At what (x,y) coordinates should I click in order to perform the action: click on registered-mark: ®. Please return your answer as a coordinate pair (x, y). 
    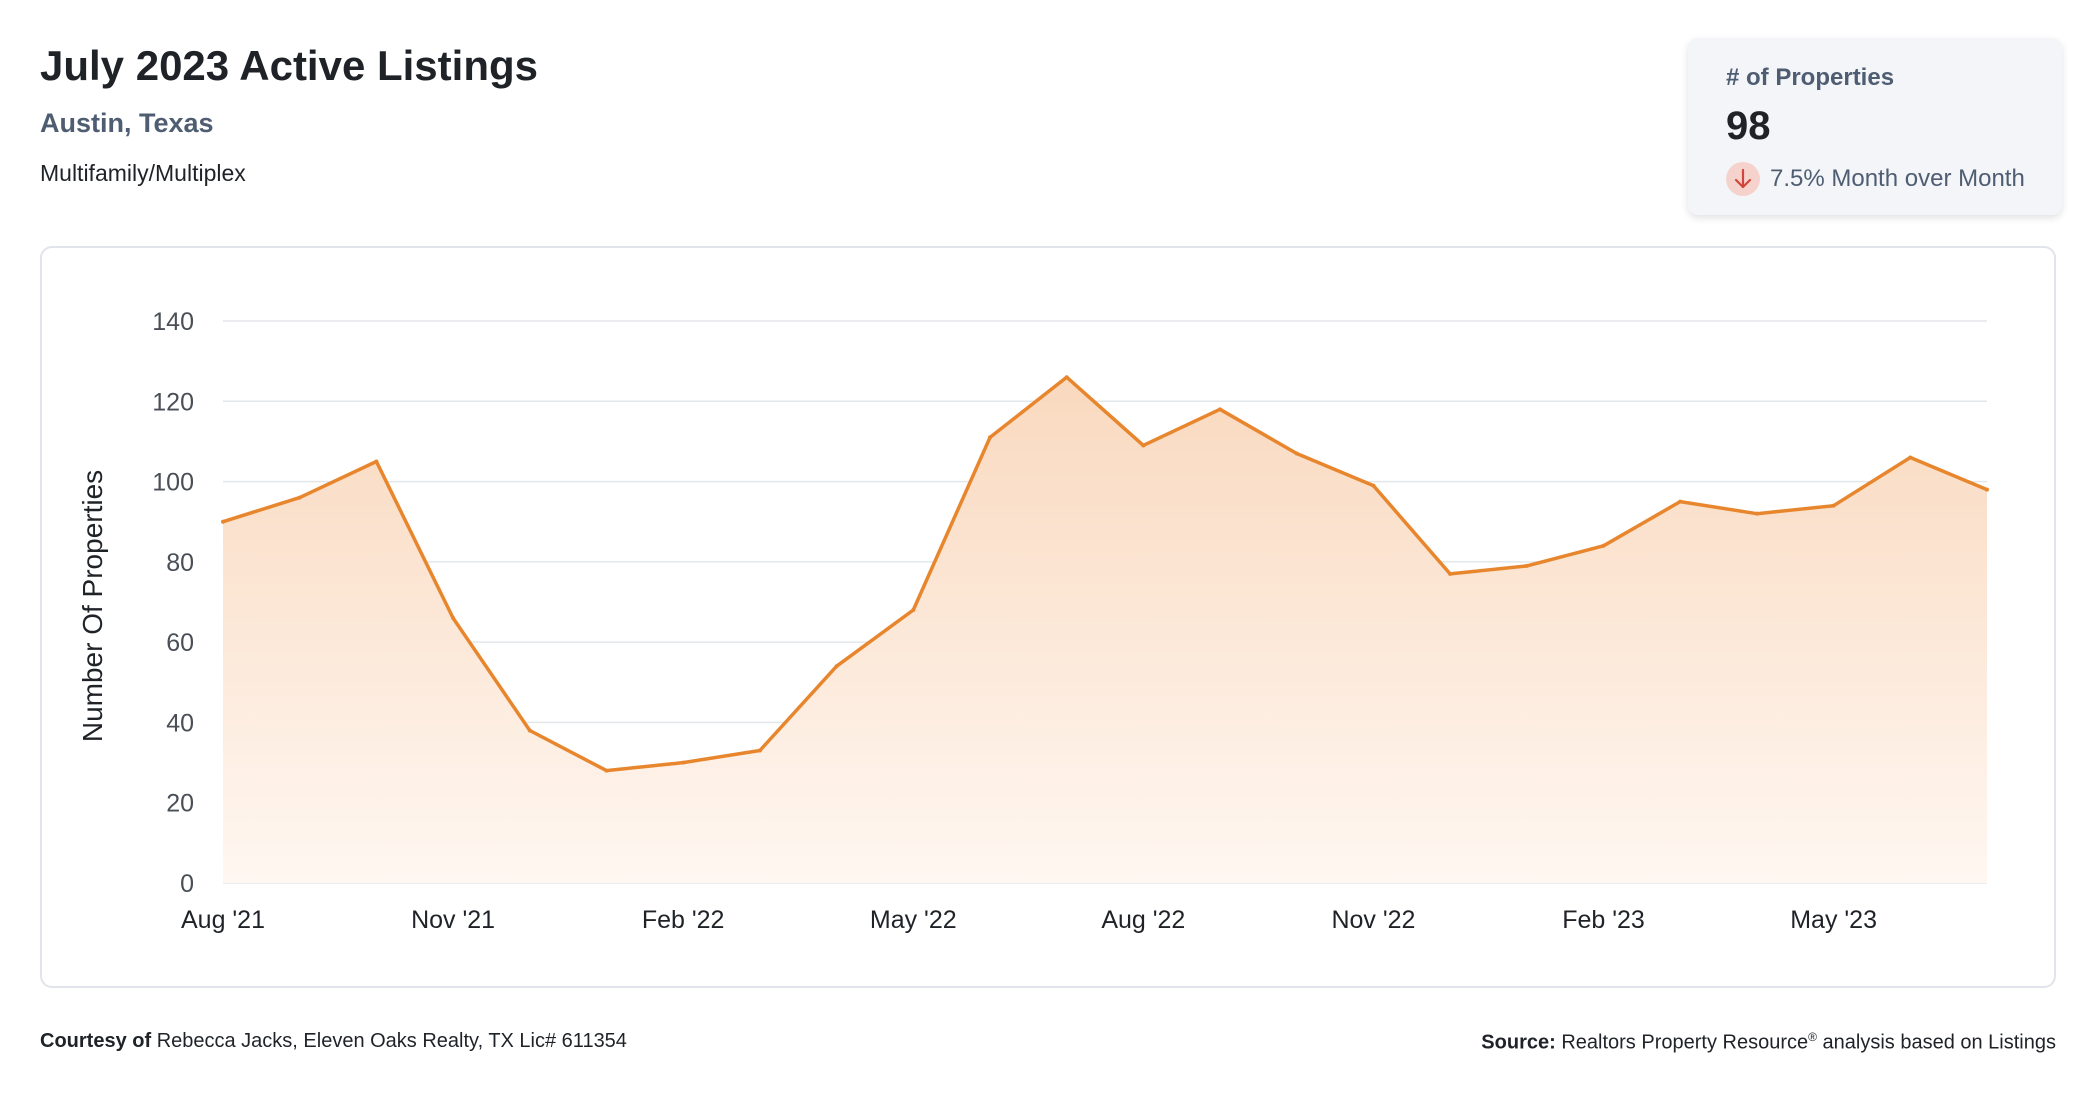
    Looking at the image, I should click on (1812, 1037).